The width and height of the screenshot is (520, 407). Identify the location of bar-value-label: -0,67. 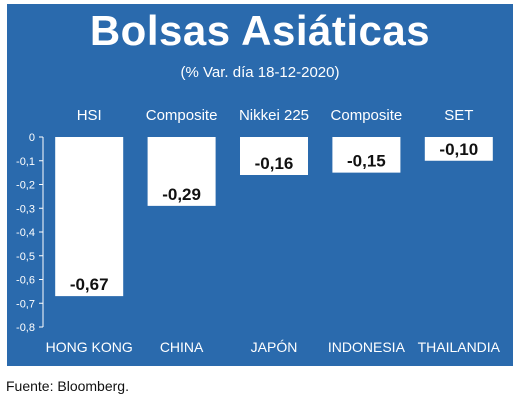
(89, 284).